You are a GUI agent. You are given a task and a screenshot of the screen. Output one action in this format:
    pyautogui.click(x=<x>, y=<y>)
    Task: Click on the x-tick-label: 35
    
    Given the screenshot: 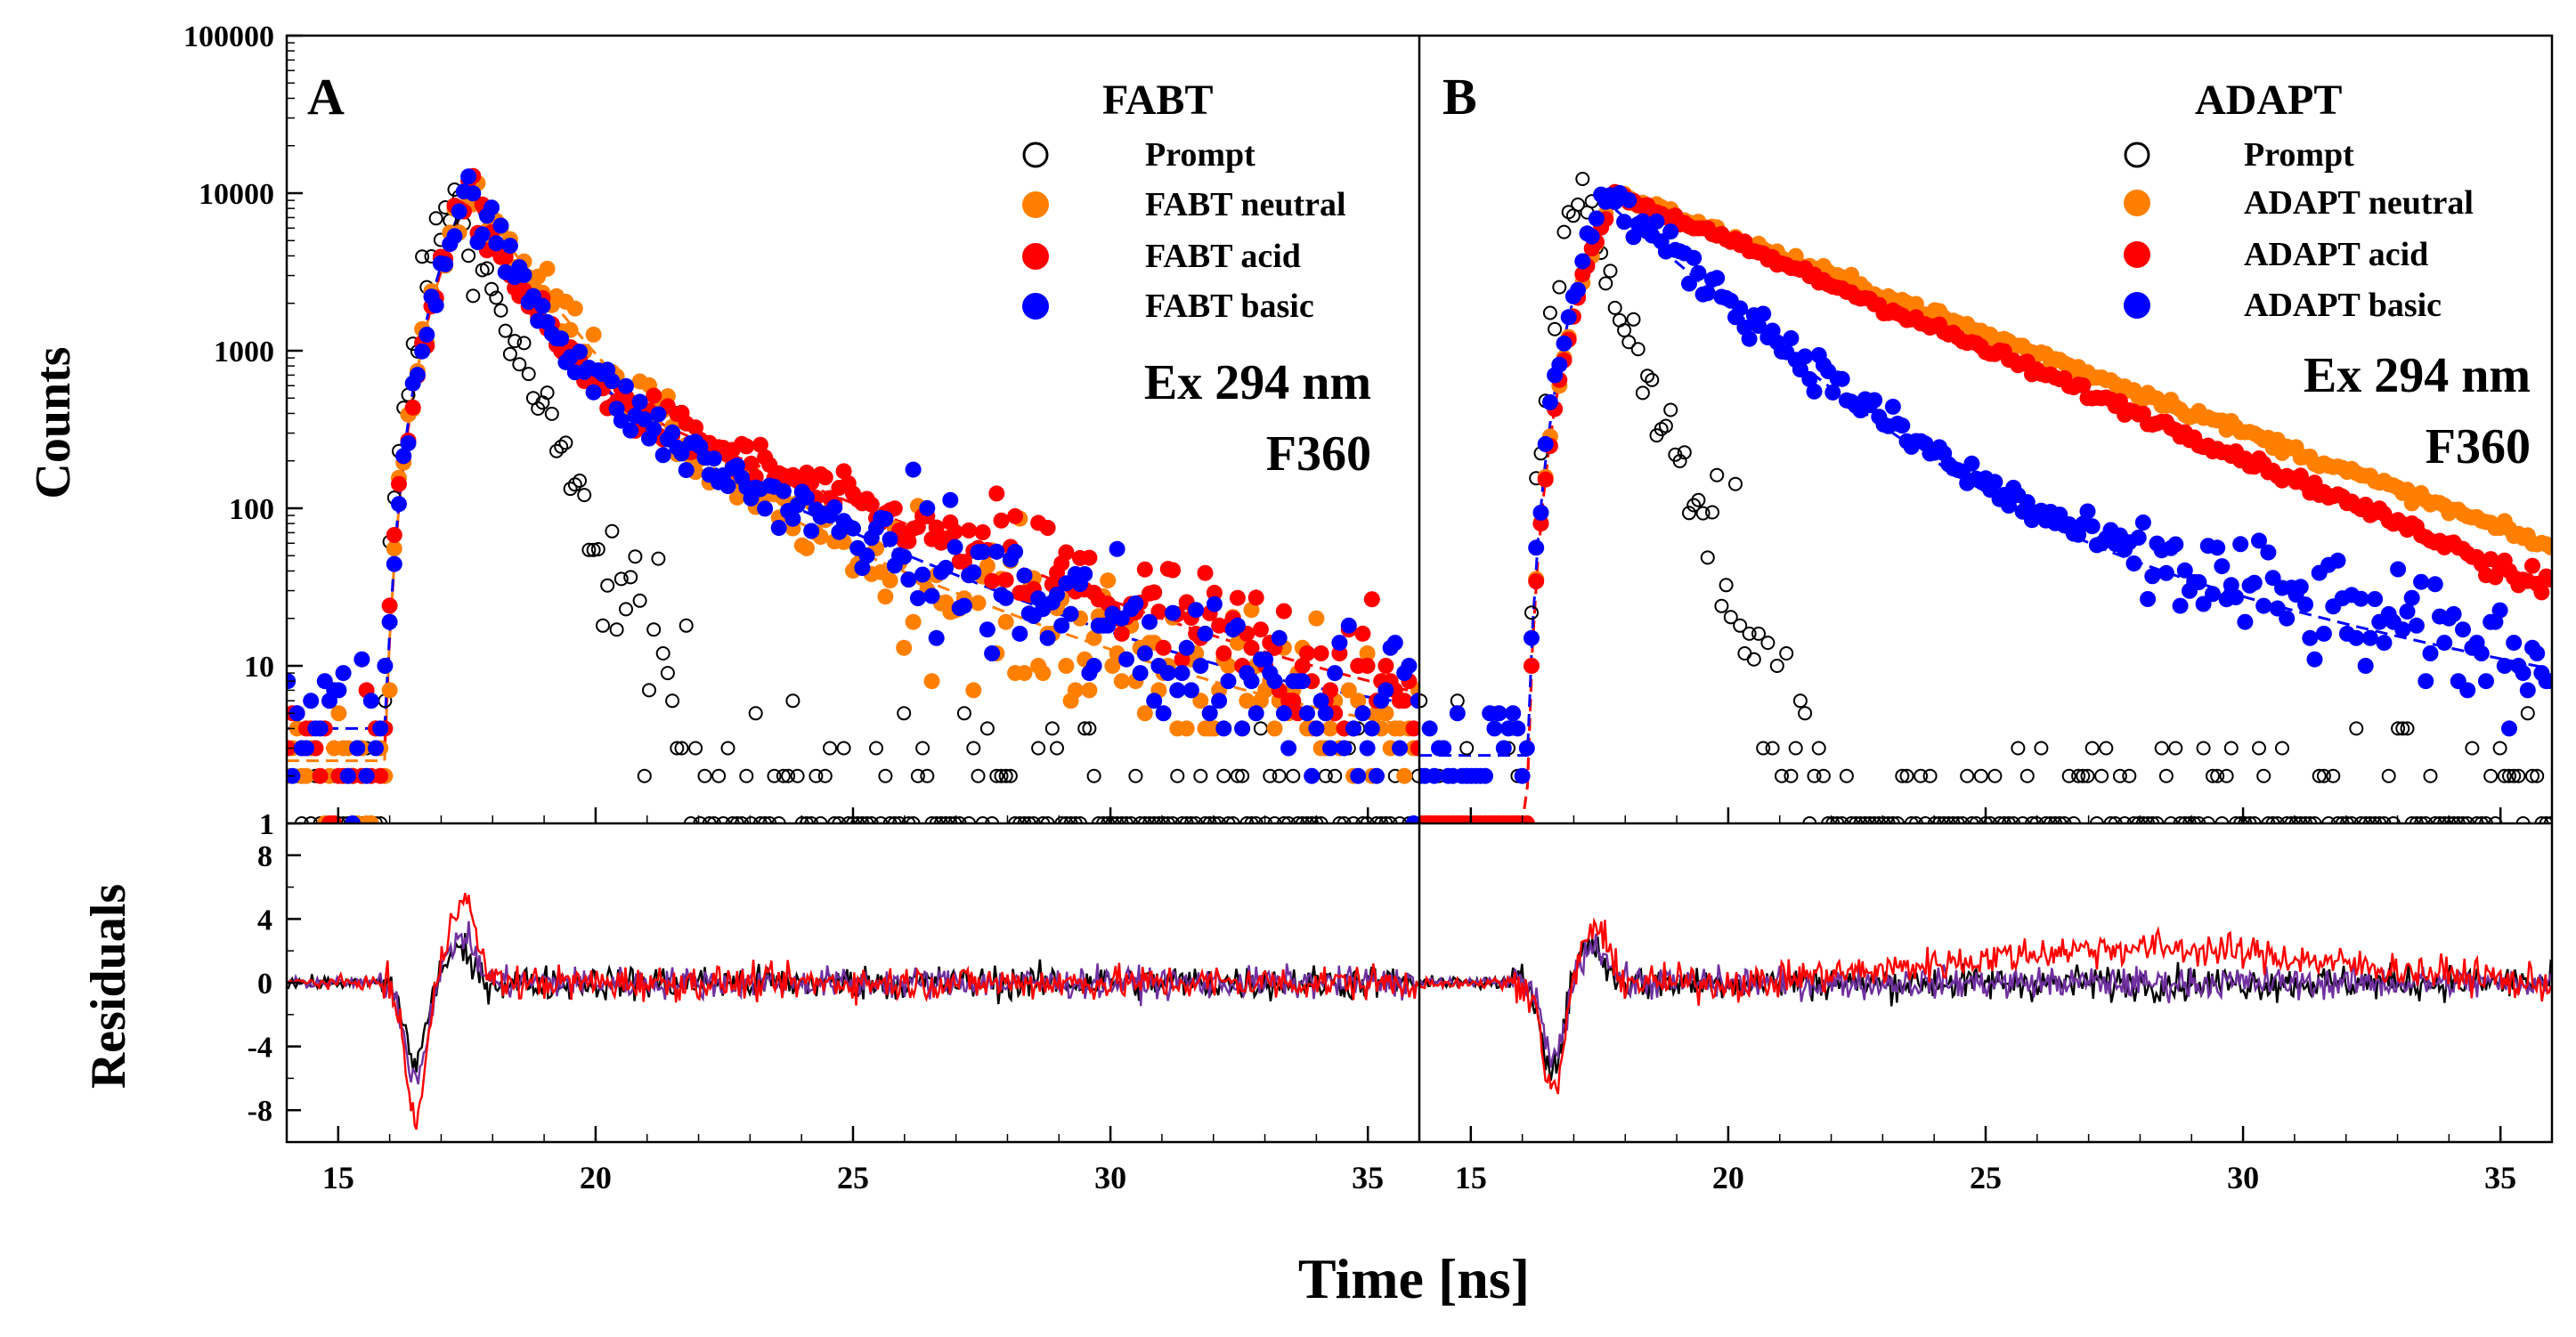 What is the action you would take?
    pyautogui.click(x=2500, y=1178)
    